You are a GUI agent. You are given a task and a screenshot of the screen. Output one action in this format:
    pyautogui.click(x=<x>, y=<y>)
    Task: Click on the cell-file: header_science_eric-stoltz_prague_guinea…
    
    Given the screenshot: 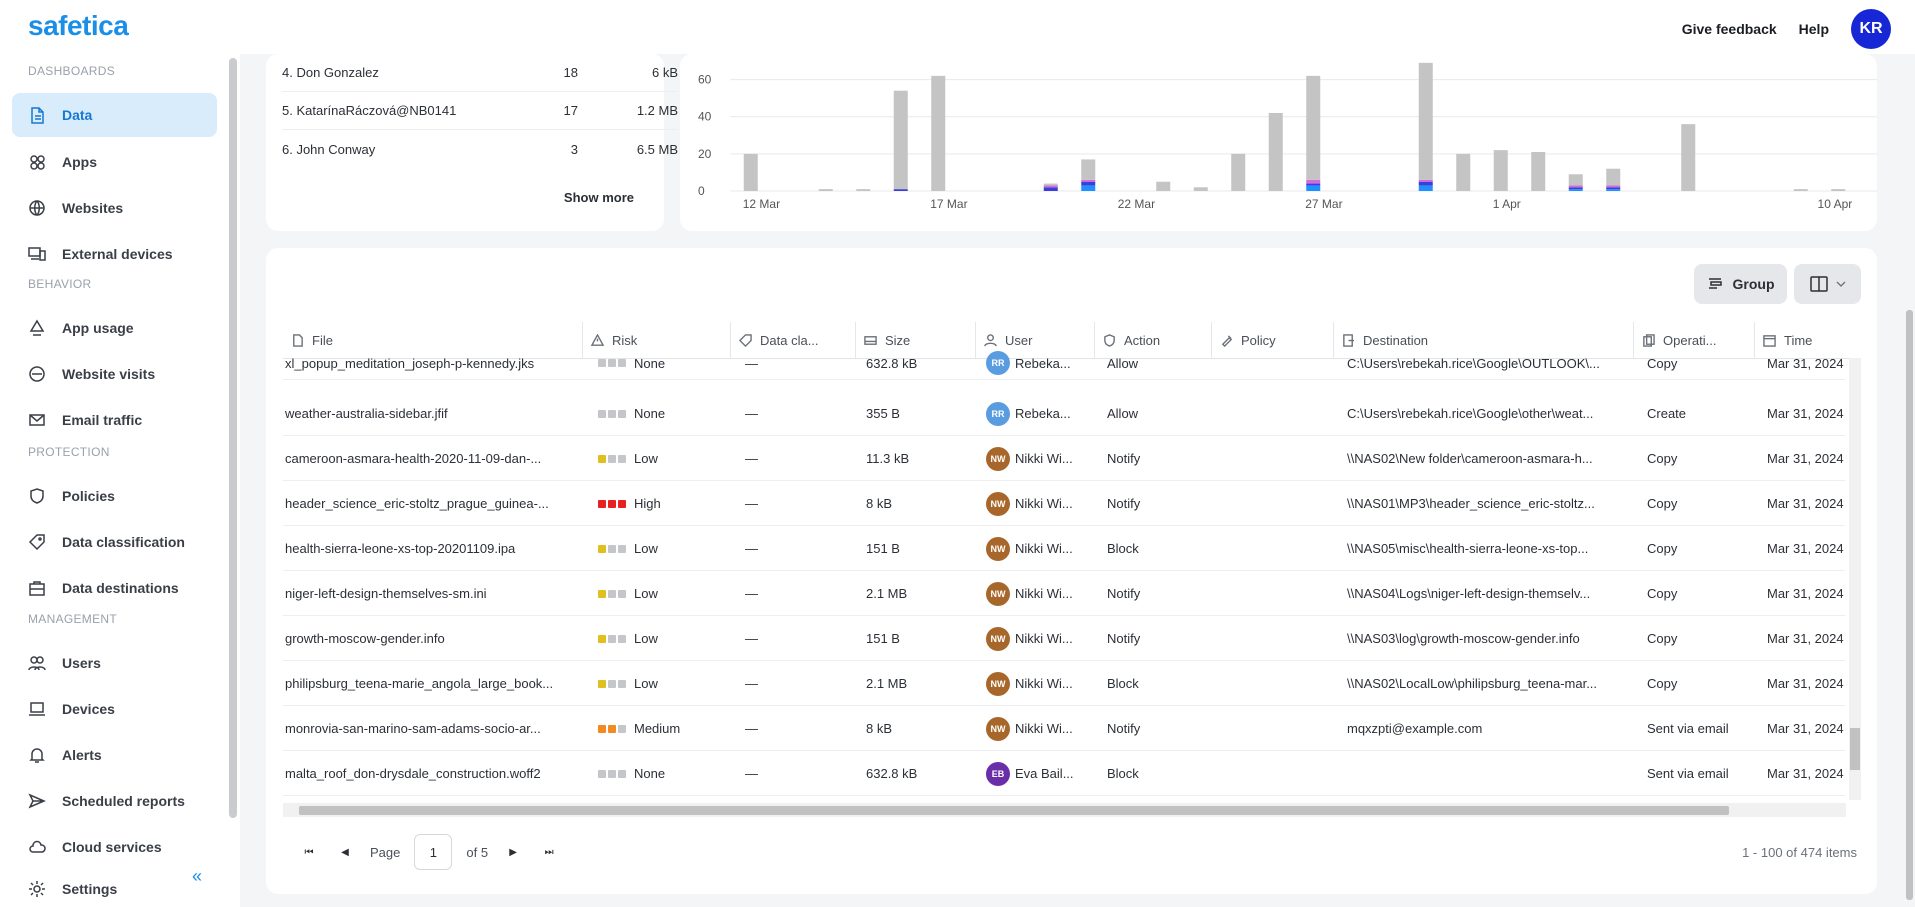 What is the action you would take?
    pyautogui.click(x=417, y=503)
    